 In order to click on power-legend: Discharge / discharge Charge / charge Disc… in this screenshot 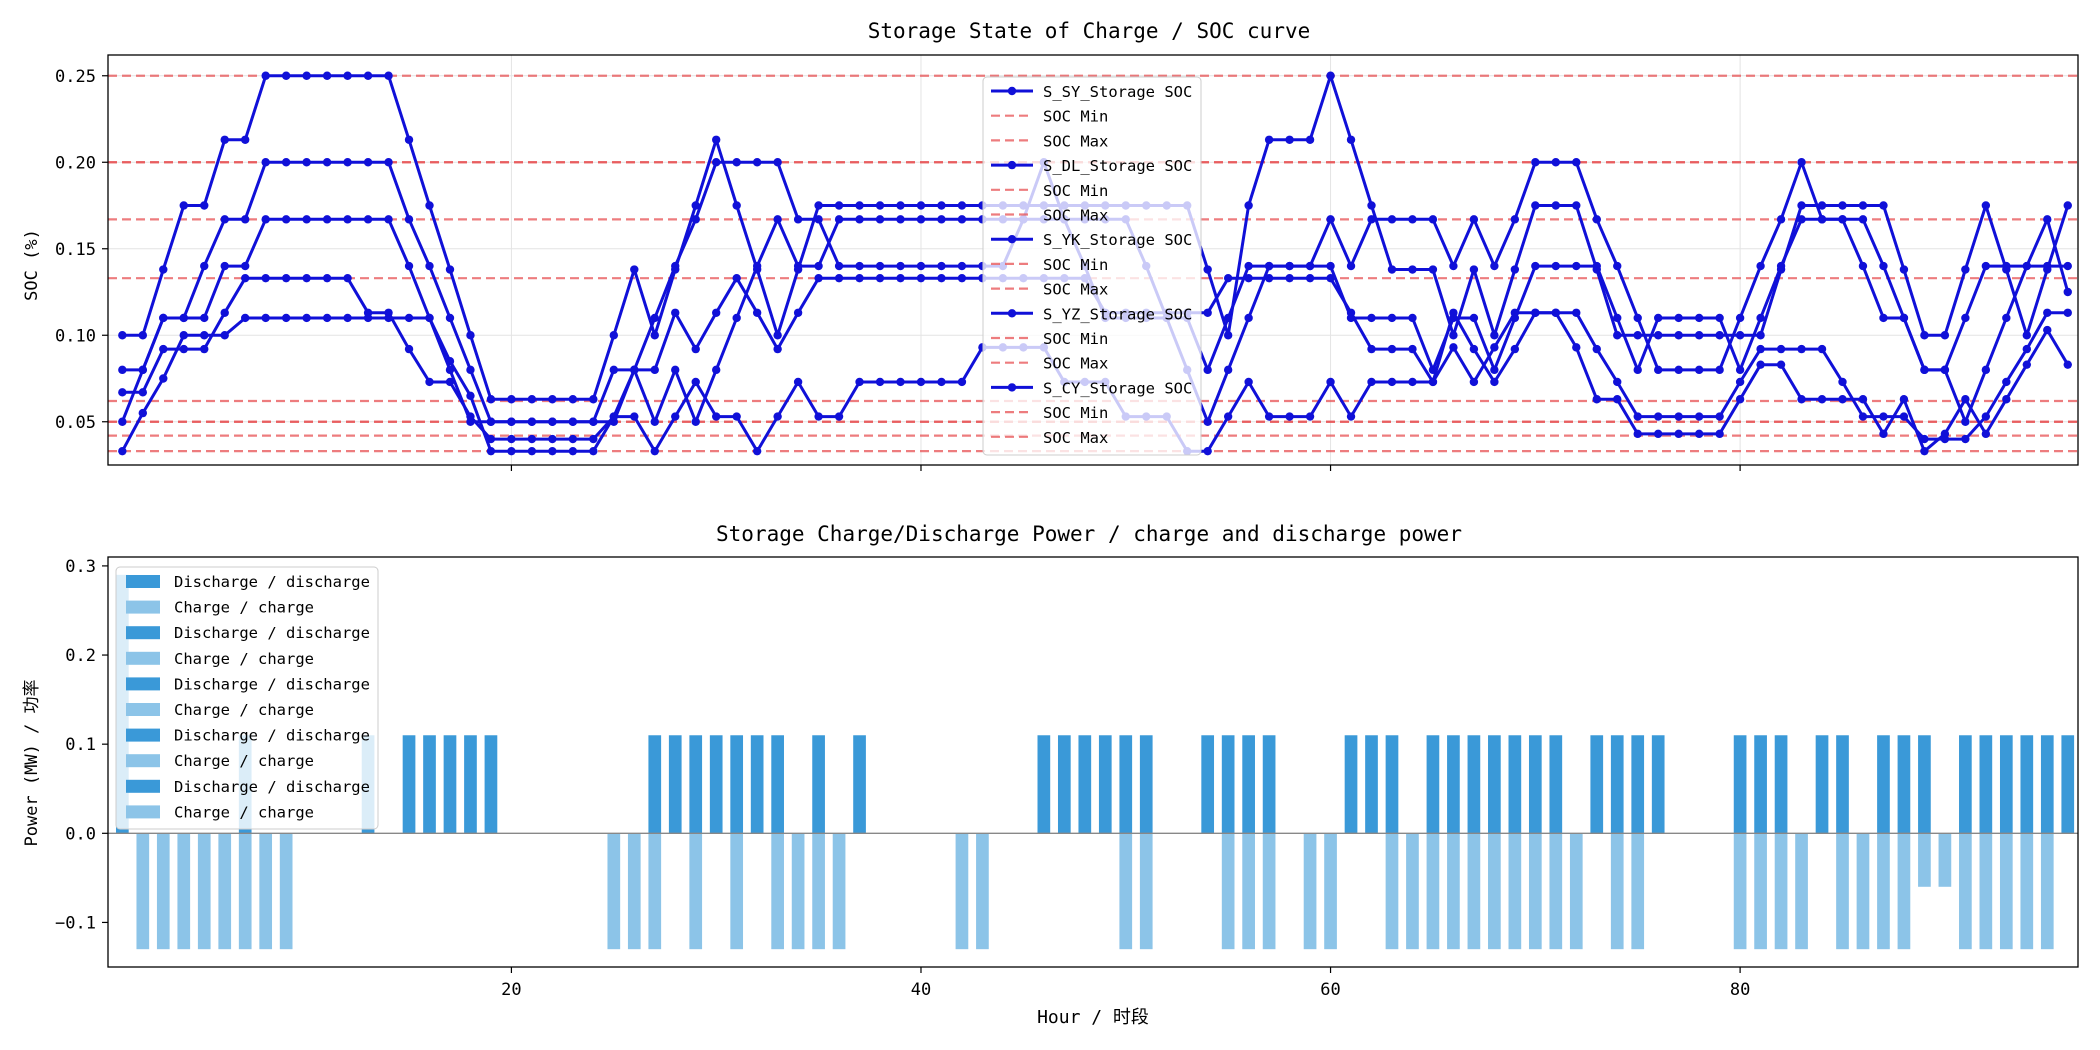, I will do `click(247, 698)`.